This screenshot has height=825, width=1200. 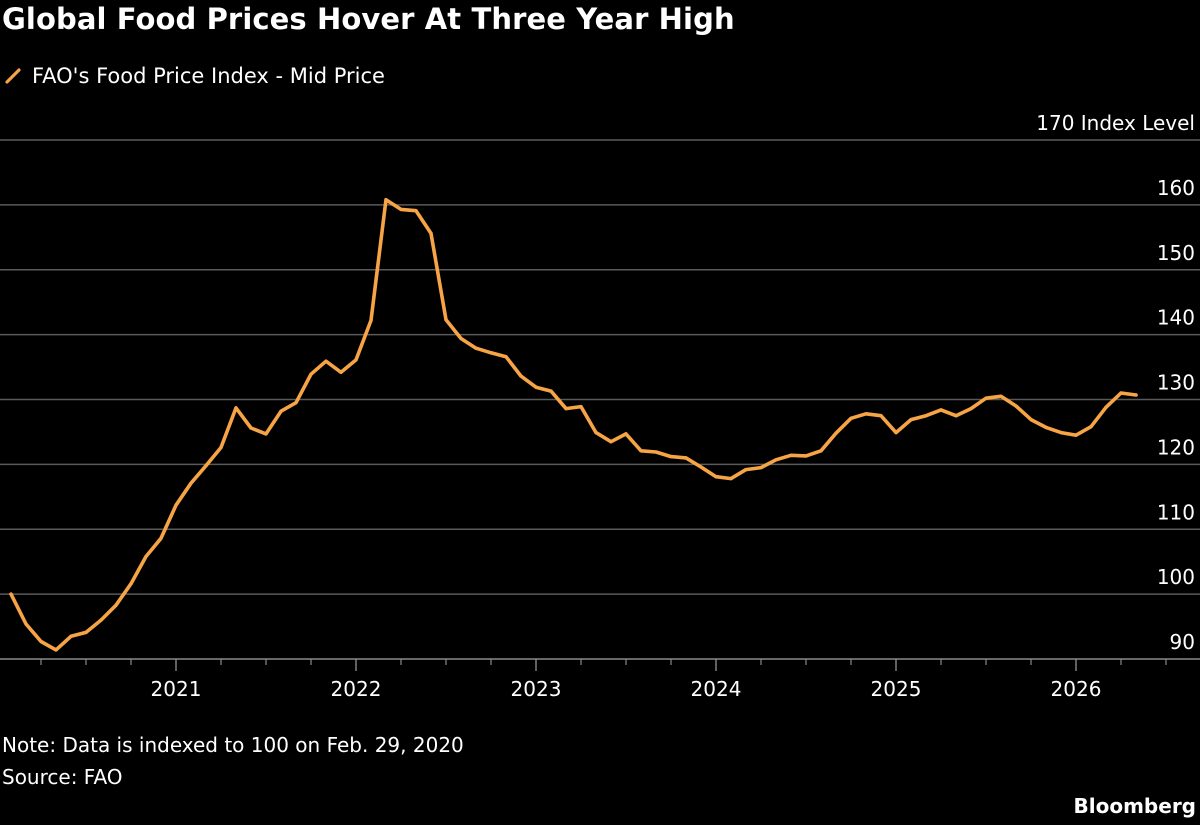 I want to click on x-axis: 2021 2022 2023 2024 2025 2026, so click(x=600, y=679).